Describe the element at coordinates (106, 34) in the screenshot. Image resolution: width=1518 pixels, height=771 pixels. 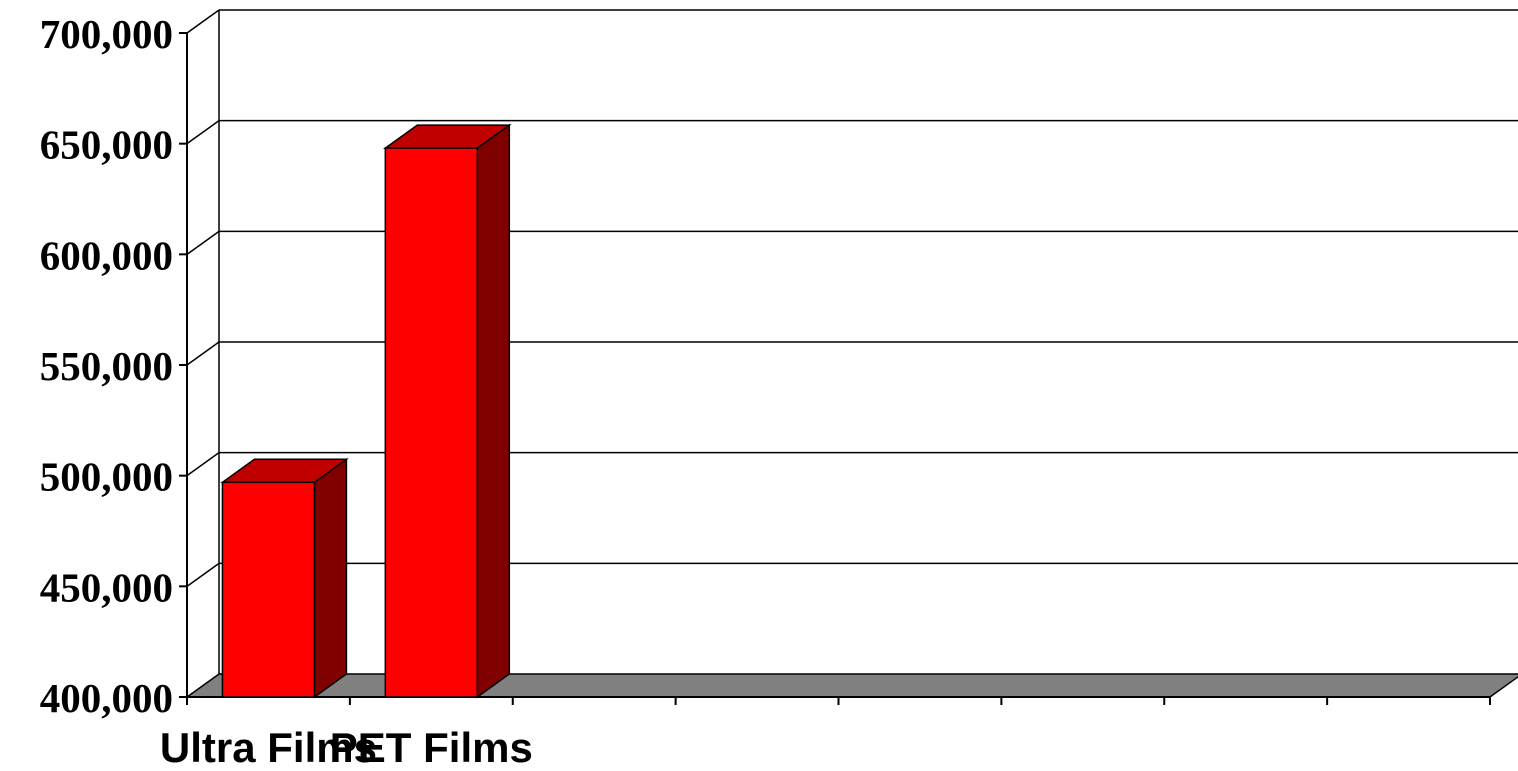
I see `y-axis-tick-label: 700,000` at that location.